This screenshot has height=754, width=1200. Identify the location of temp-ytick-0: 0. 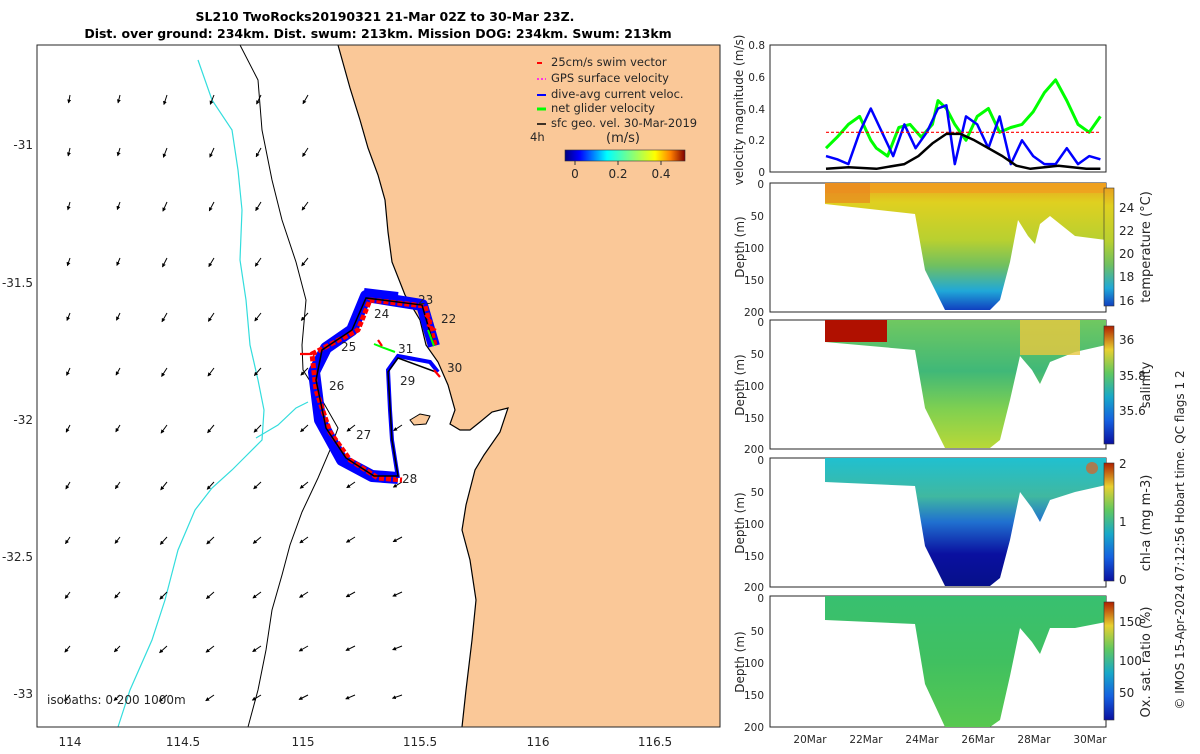
(760, 185).